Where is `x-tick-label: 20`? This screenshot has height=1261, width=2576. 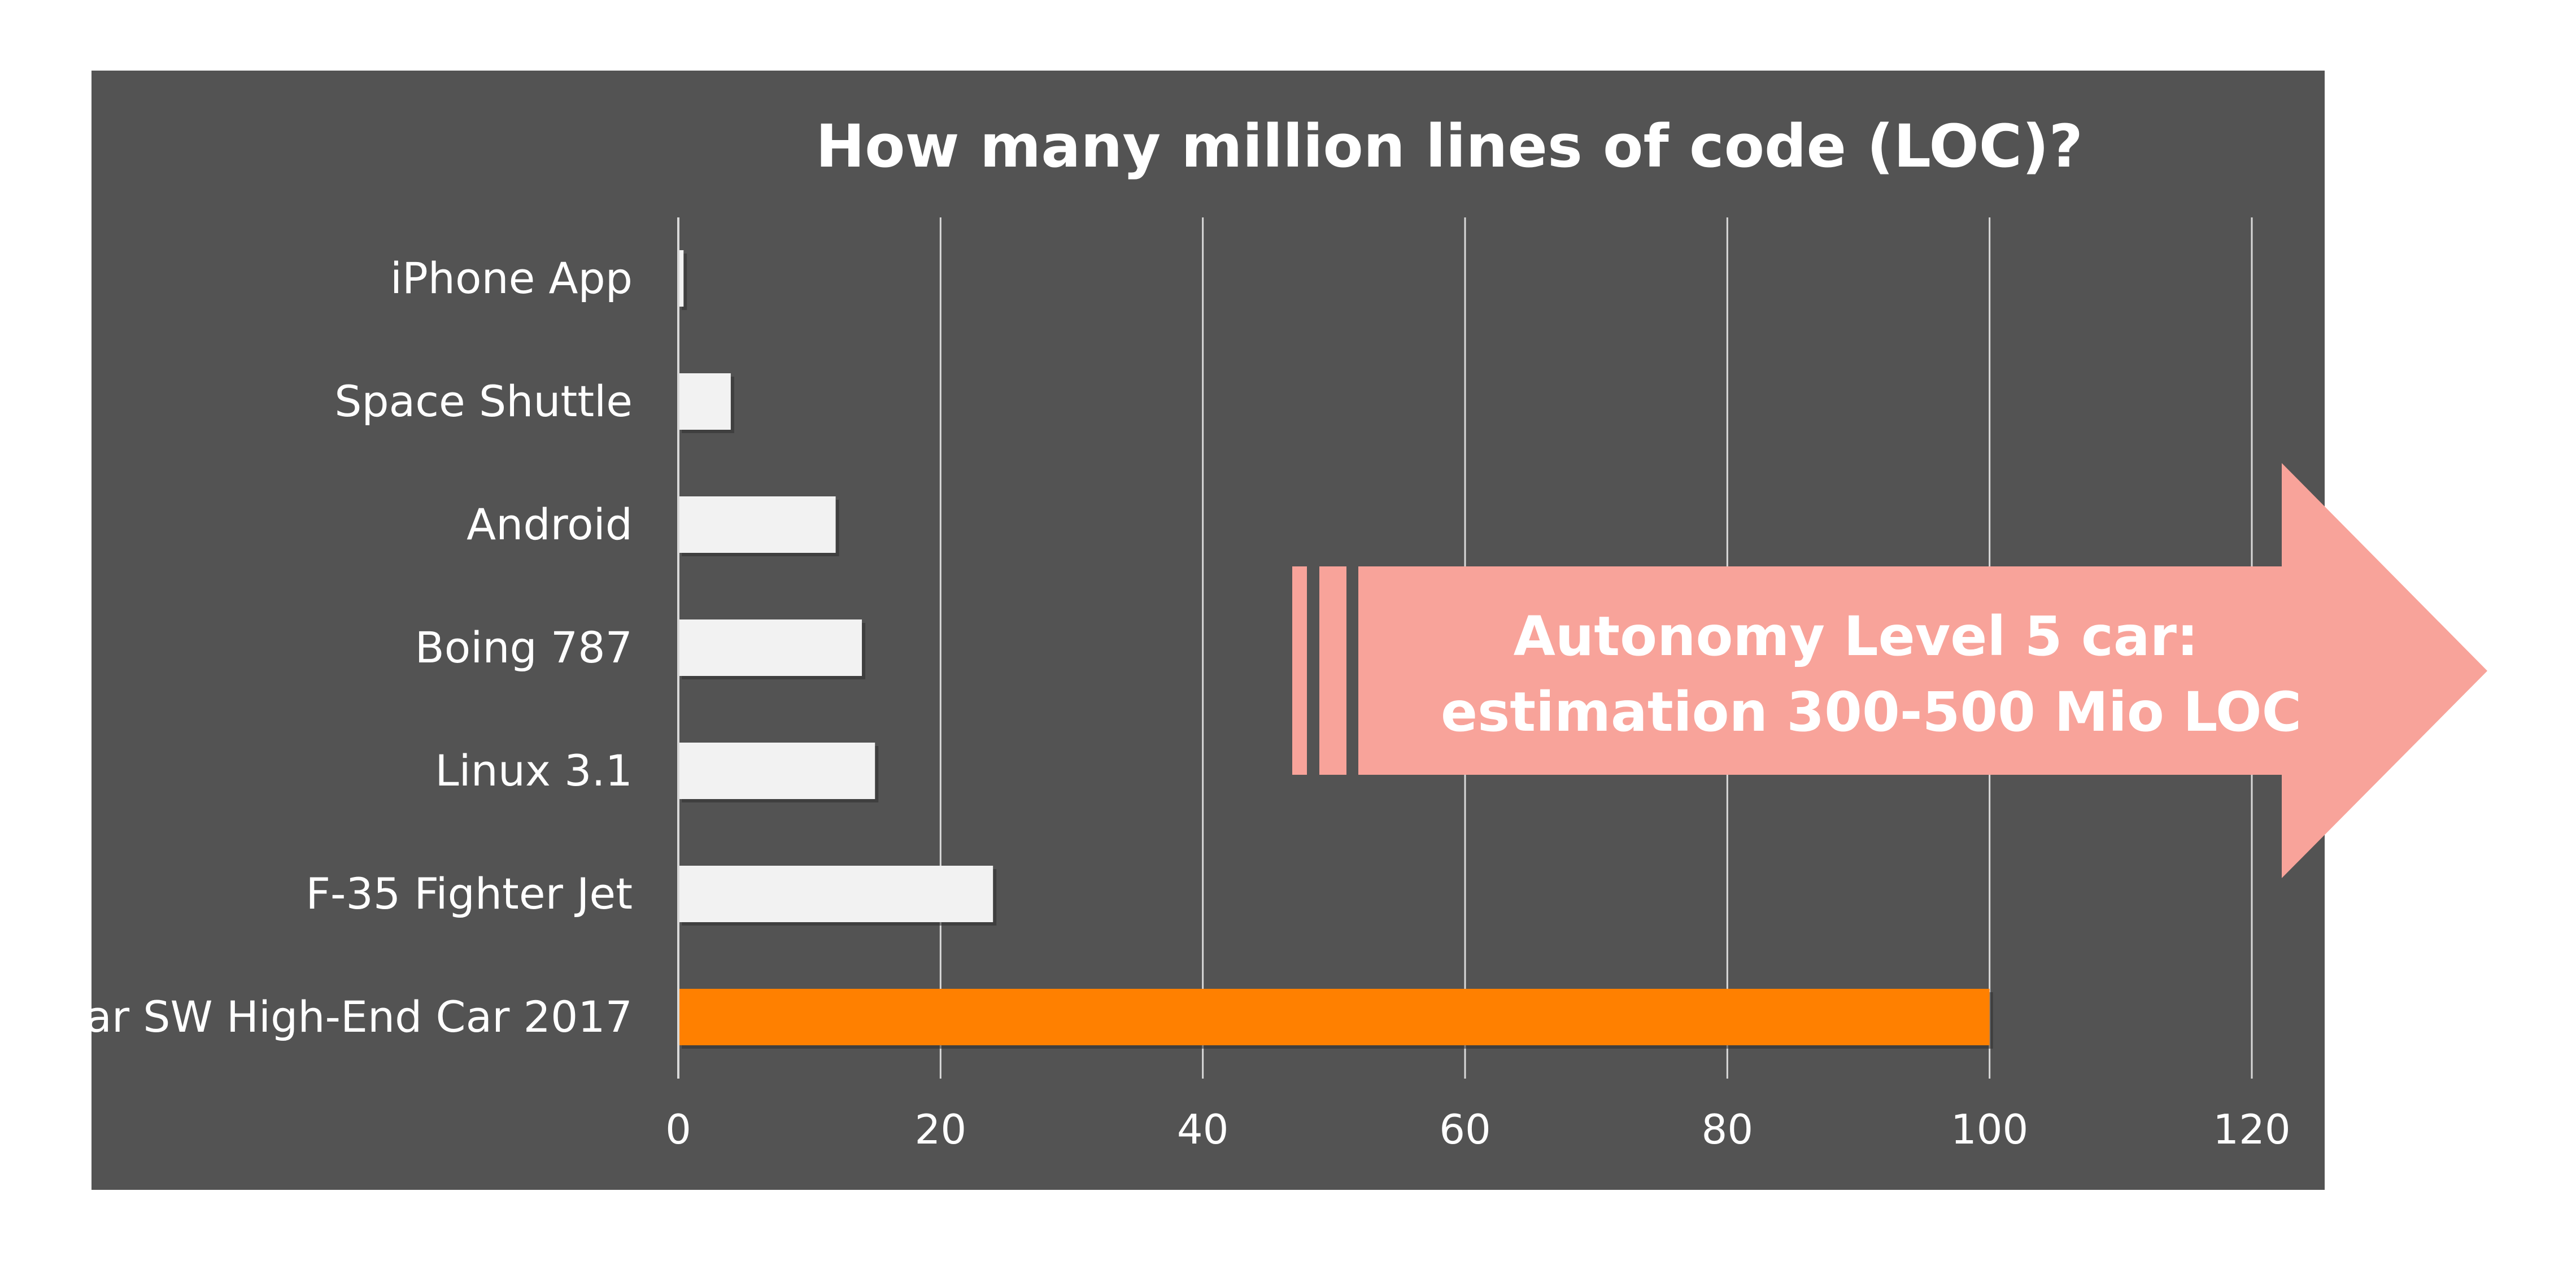
x-tick-label: 20 is located at coordinates (941, 1129).